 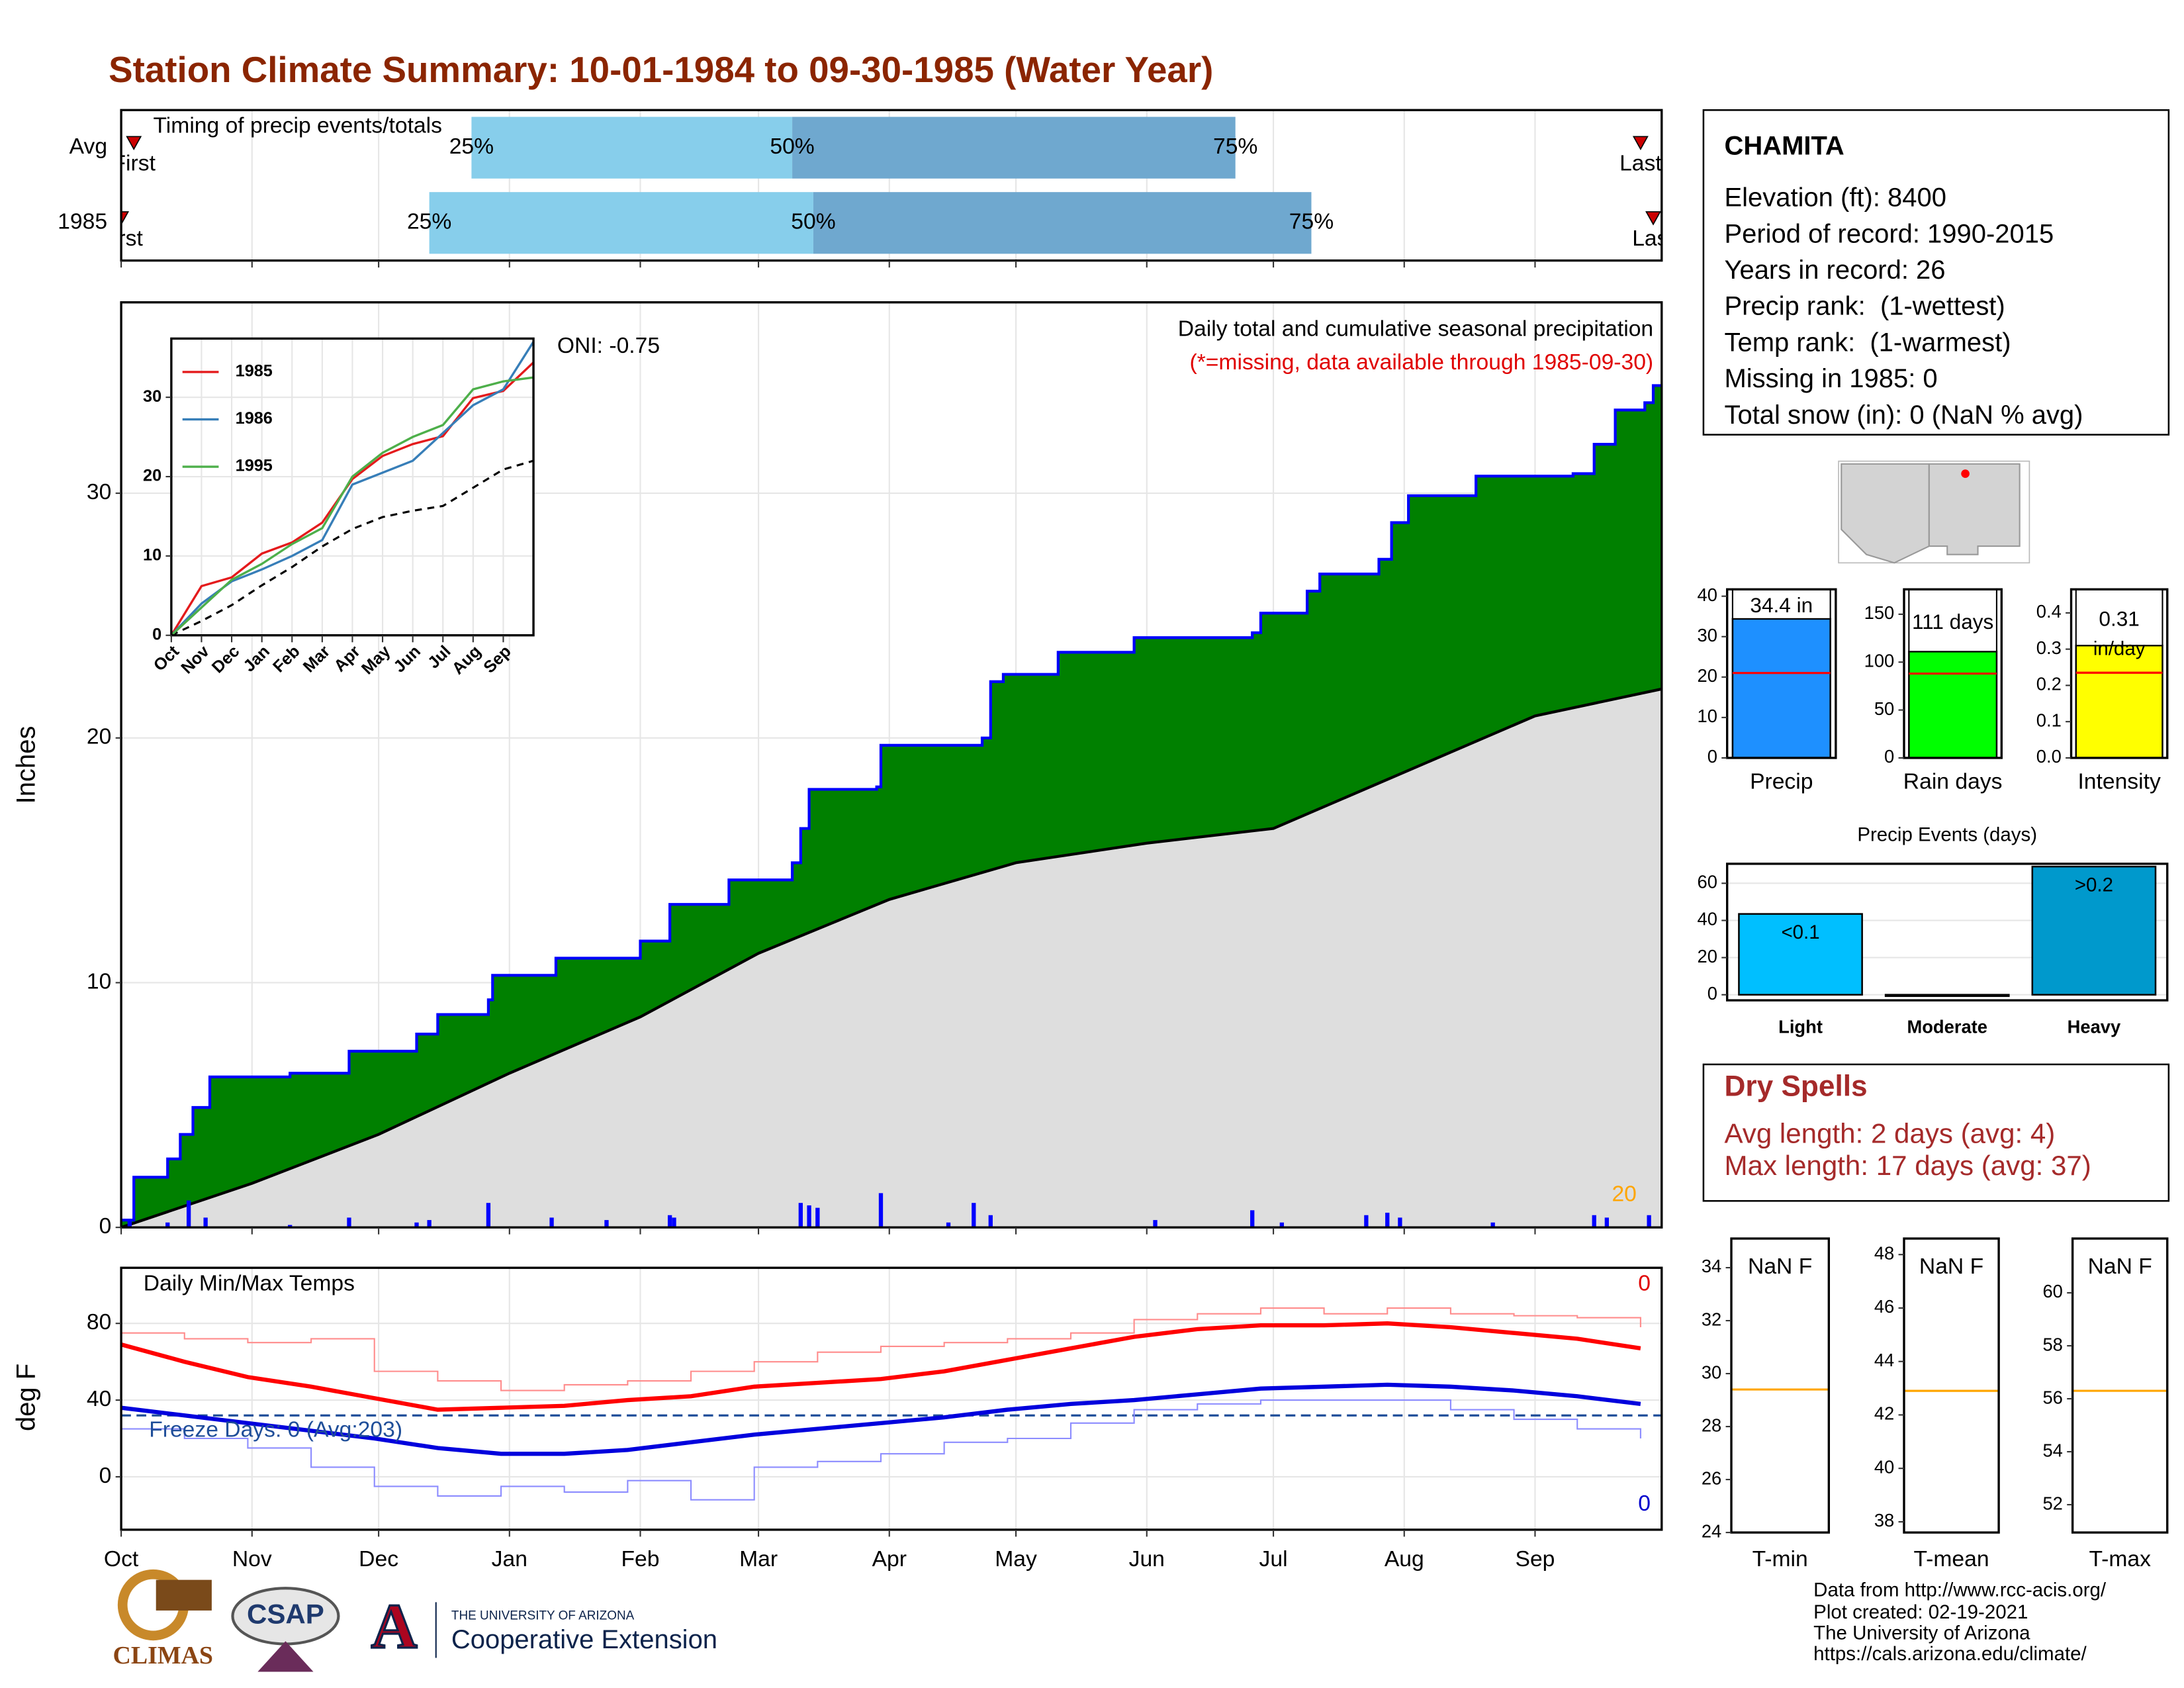 What do you see at coordinates (1880, 660) in the screenshot?
I see `y-tick-label: 100` at bounding box center [1880, 660].